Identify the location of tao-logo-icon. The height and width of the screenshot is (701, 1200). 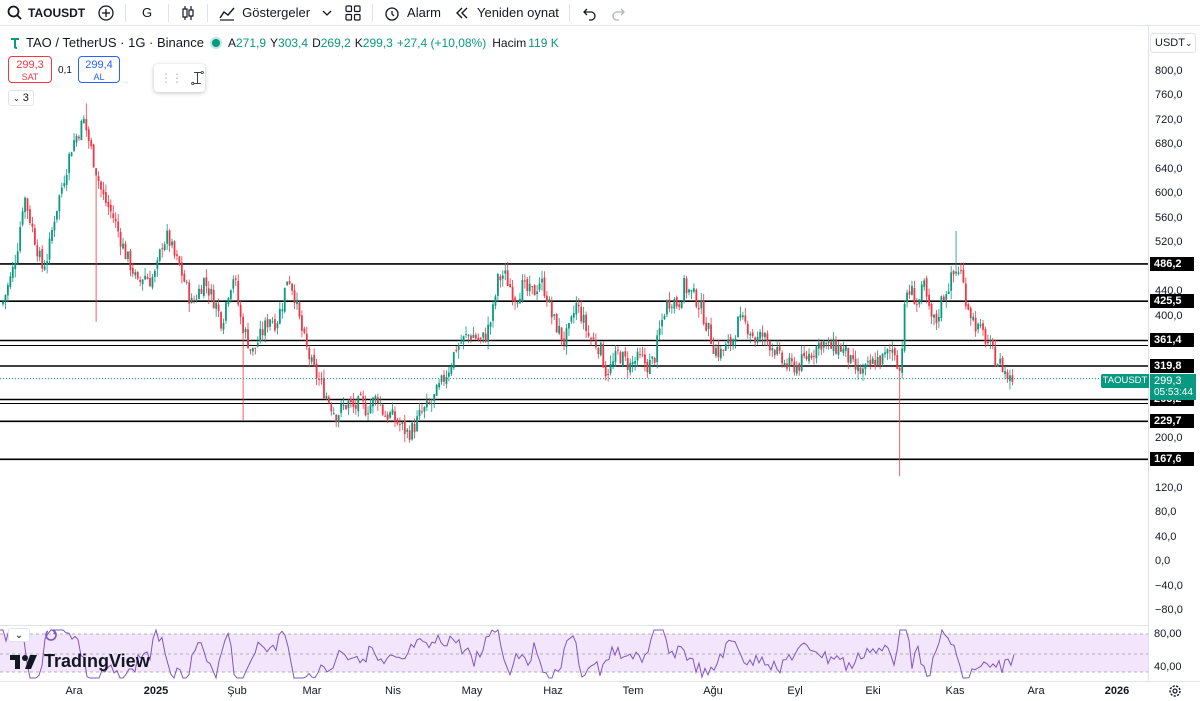
(15, 43).